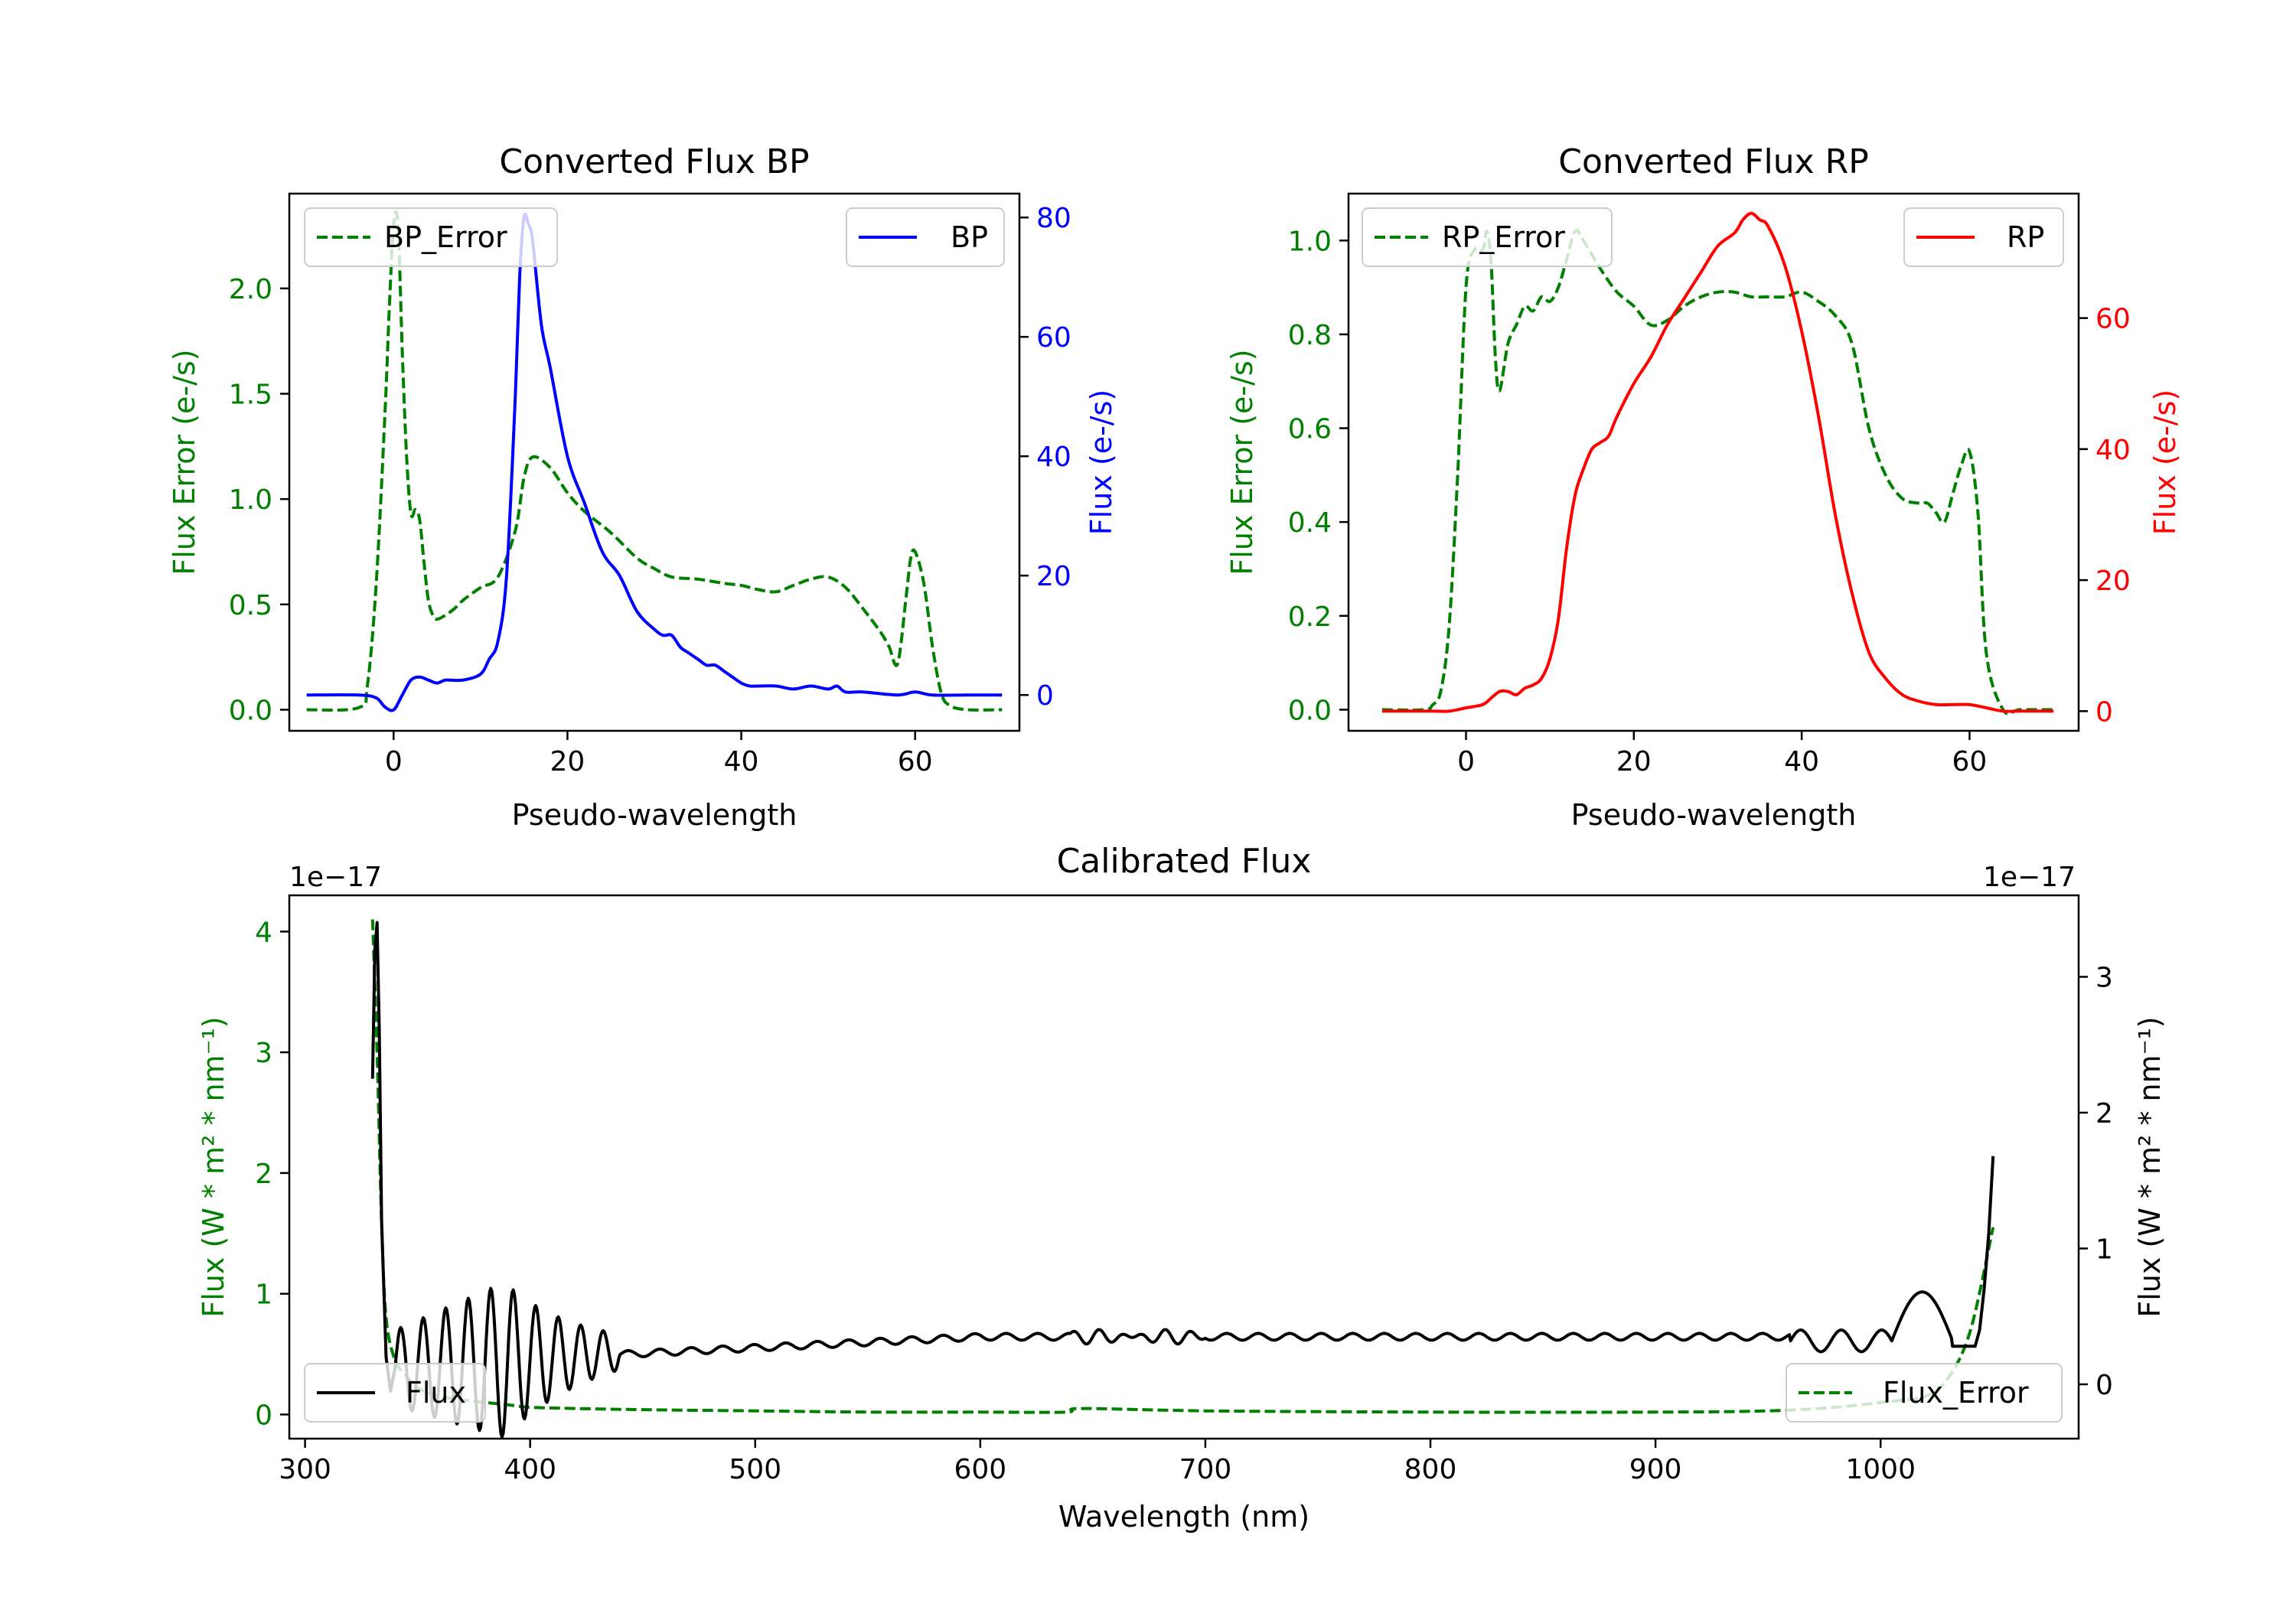 The height and width of the screenshot is (1607, 2296). What do you see at coordinates (2104, 1385) in the screenshot?
I see `cal-rtick-label: 0` at bounding box center [2104, 1385].